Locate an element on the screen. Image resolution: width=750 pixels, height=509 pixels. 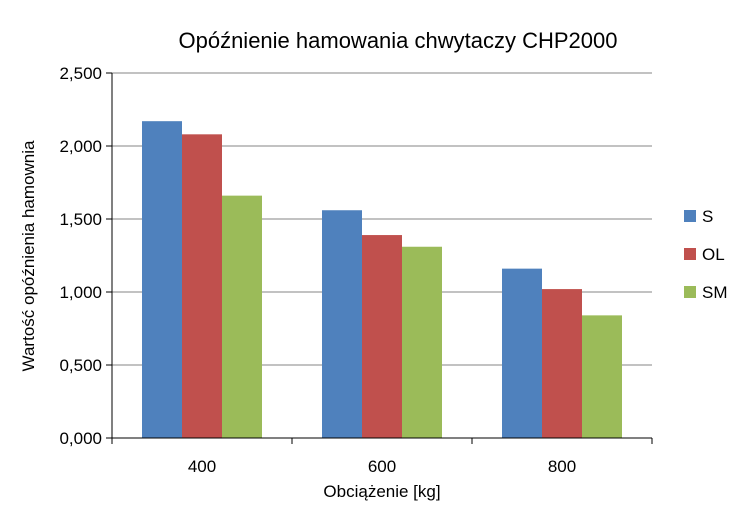
y-tick-label: 2,500 is located at coordinates (80, 73).